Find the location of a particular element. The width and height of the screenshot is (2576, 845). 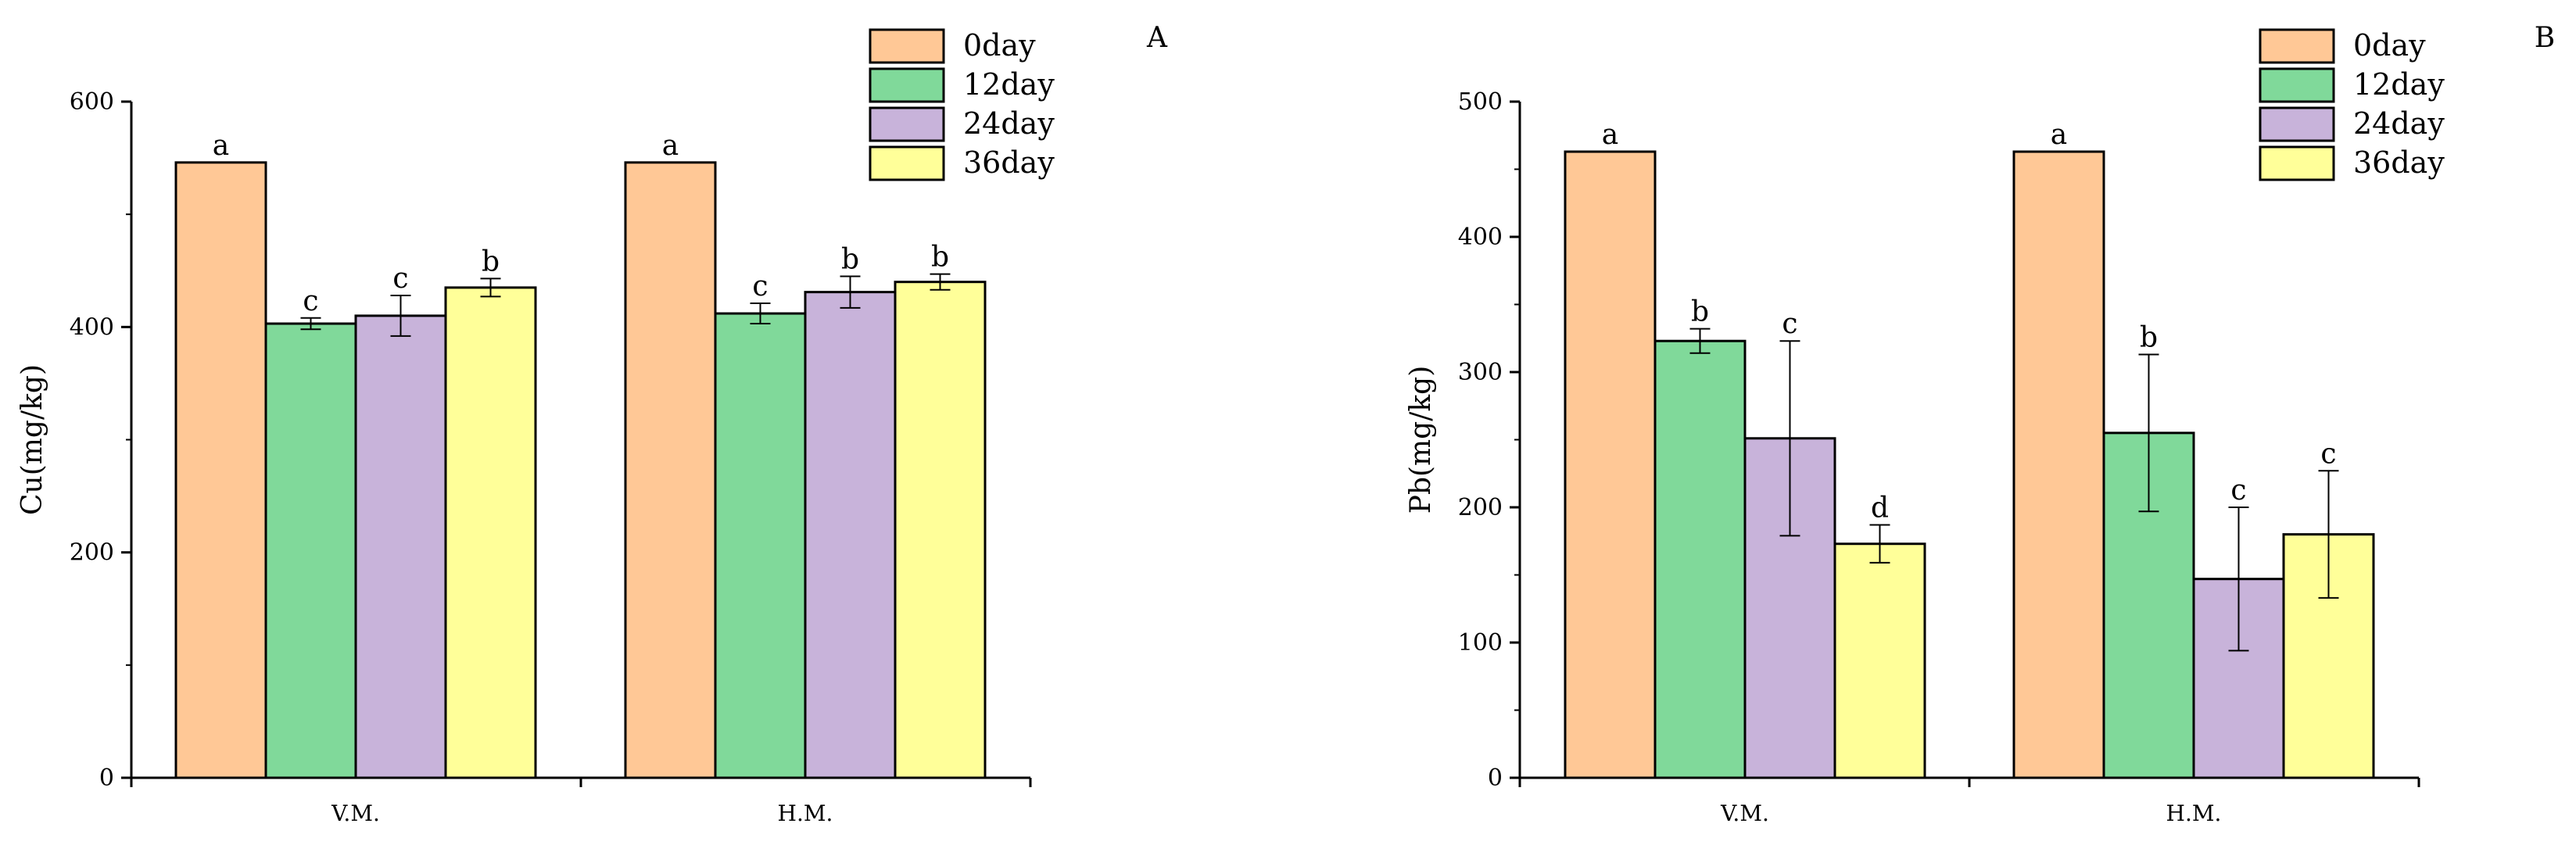

bar-24day-V.M. is located at coordinates (401, 546).